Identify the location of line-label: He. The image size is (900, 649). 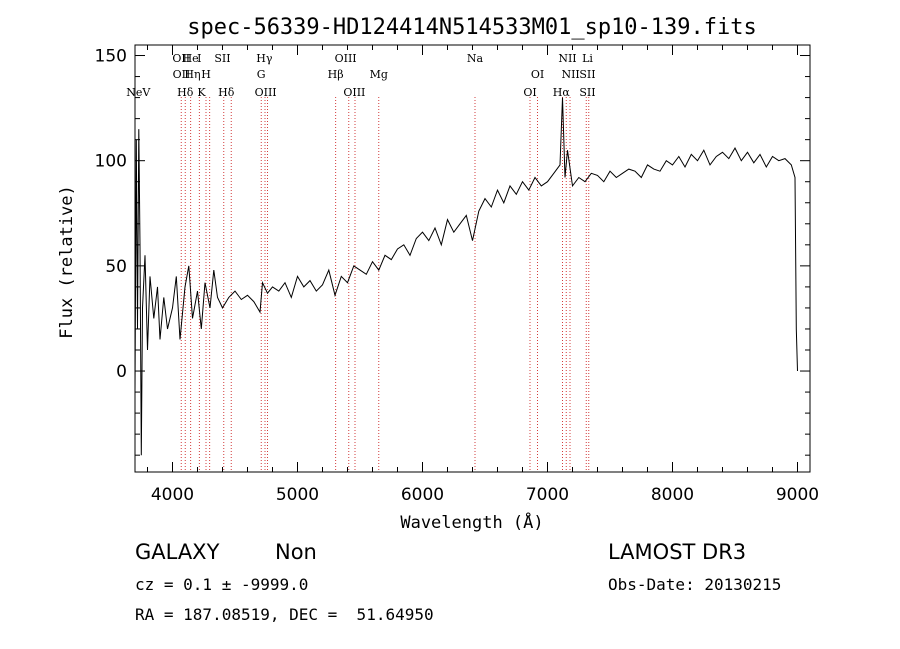
(191, 58).